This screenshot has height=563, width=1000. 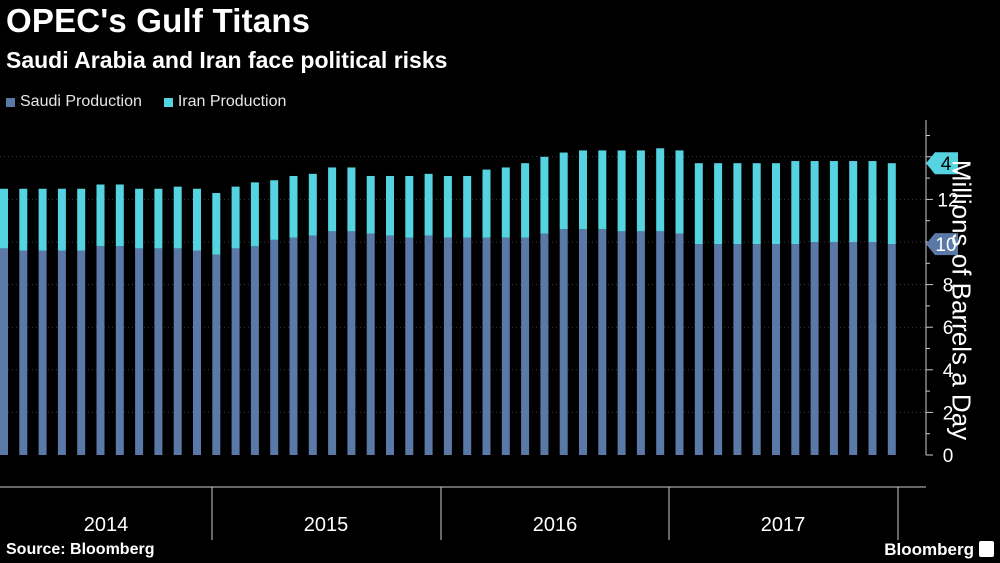 What do you see at coordinates (232, 101) in the screenshot?
I see `legend-label-iran: Iran Production` at bounding box center [232, 101].